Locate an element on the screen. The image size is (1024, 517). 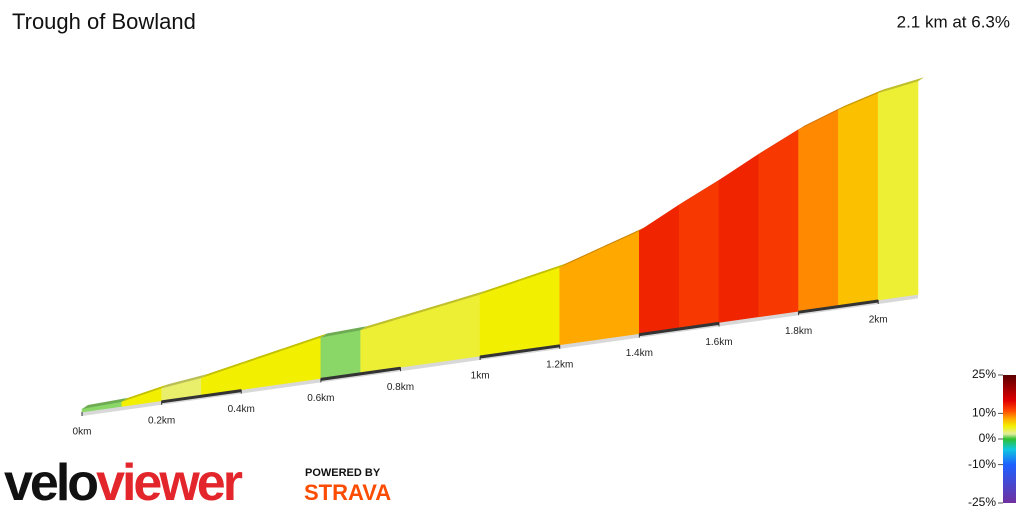
x-tick-label: 1.2km is located at coordinates (559, 364).